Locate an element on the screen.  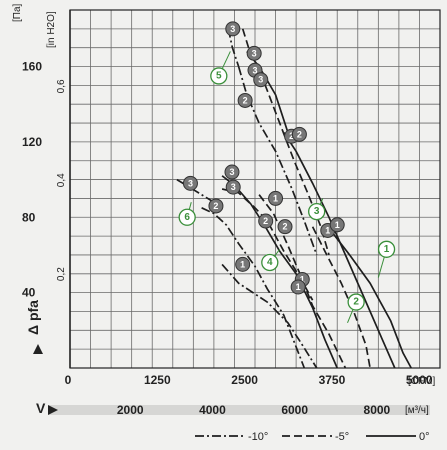
x-tick-cfm-labels: 0 1250 2500 3750 5000 is located at coordinates (249, 380).